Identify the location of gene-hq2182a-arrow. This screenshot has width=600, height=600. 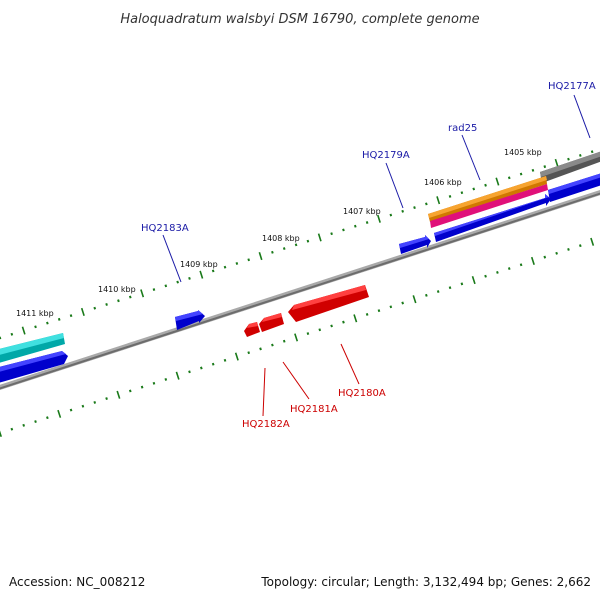
(252, 329).